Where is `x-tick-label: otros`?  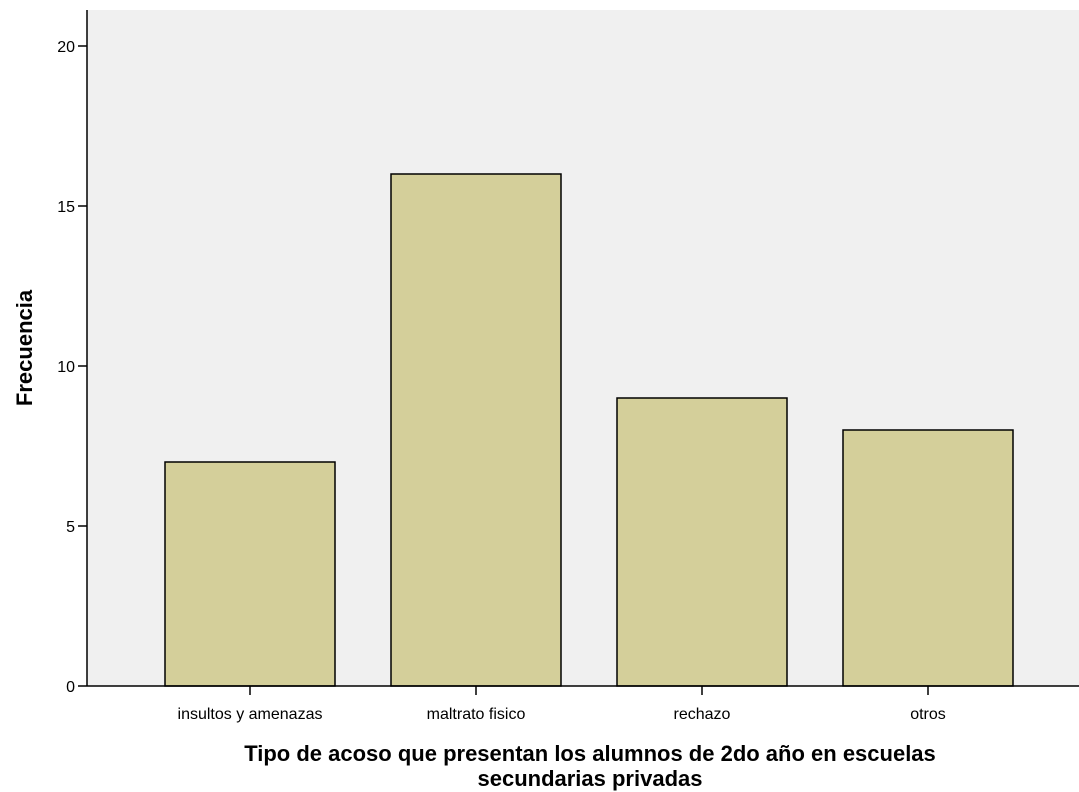
x-tick-label: otros is located at coordinates (928, 714).